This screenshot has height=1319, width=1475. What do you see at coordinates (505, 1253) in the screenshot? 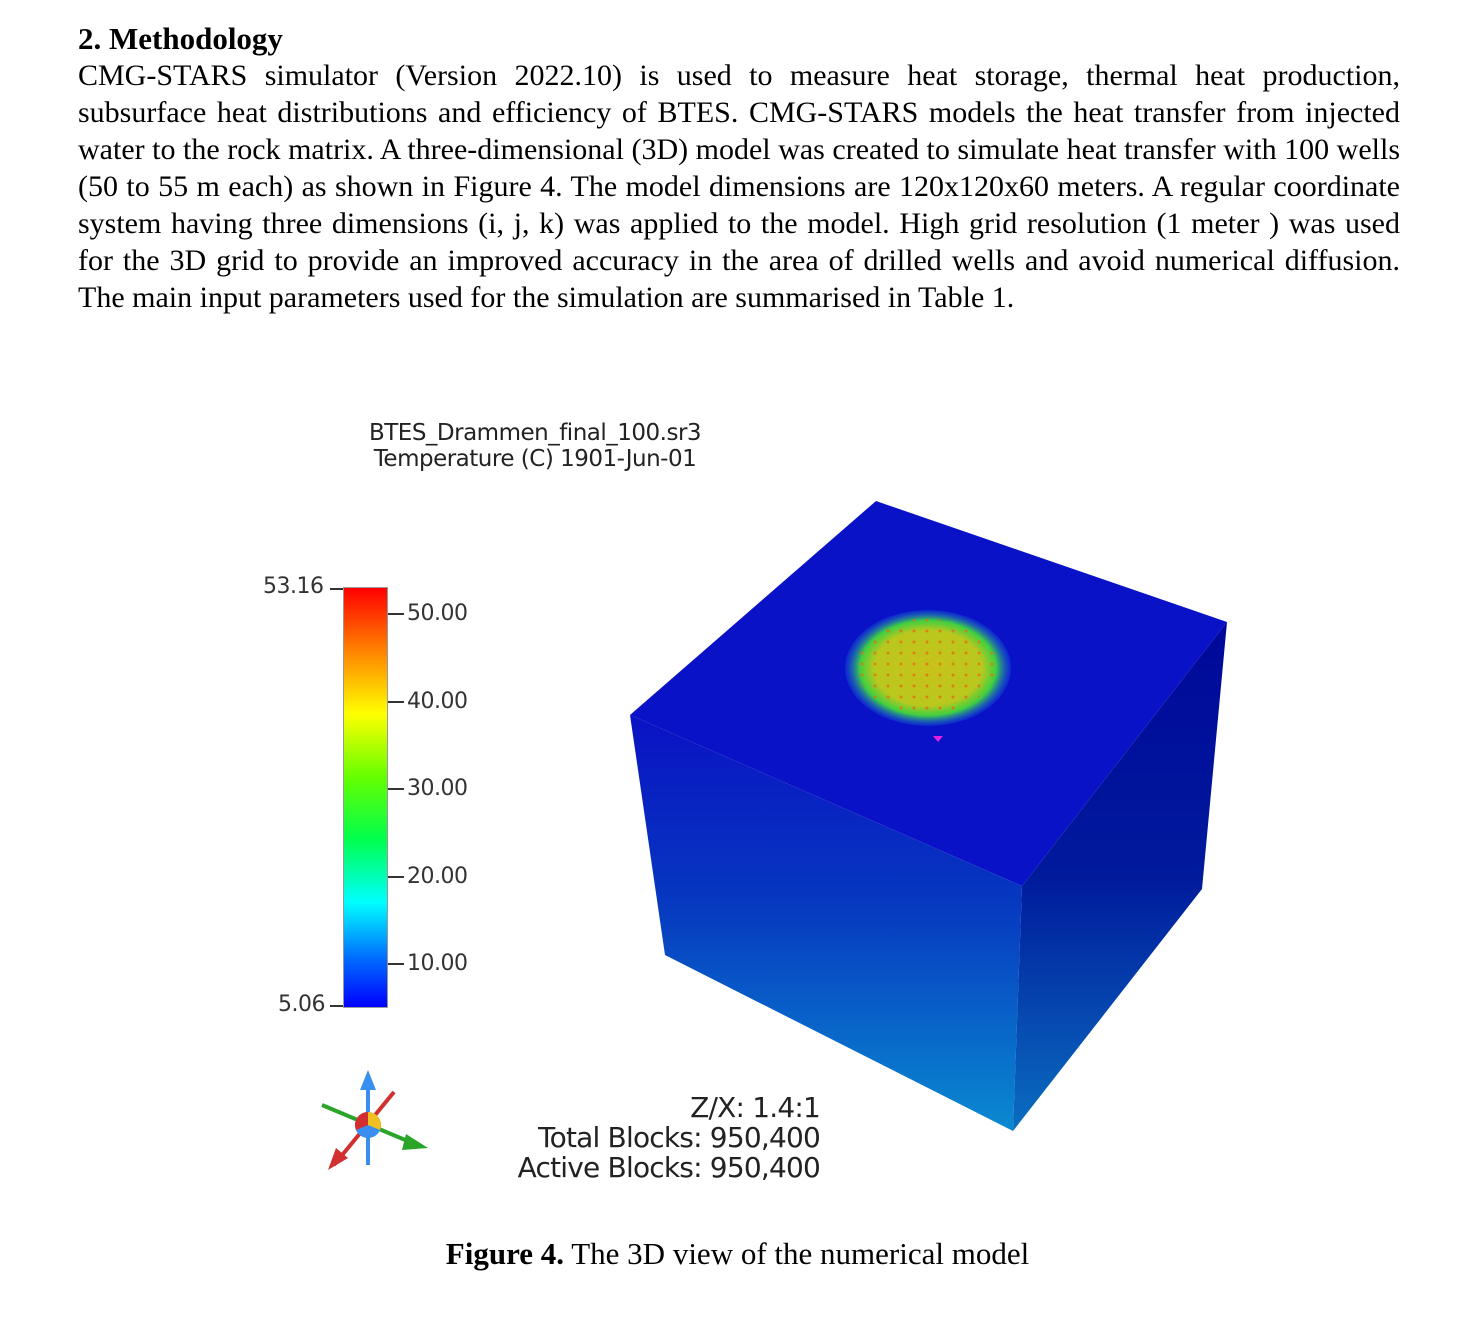
I see `caption-label: Figure 4.` at bounding box center [505, 1253].